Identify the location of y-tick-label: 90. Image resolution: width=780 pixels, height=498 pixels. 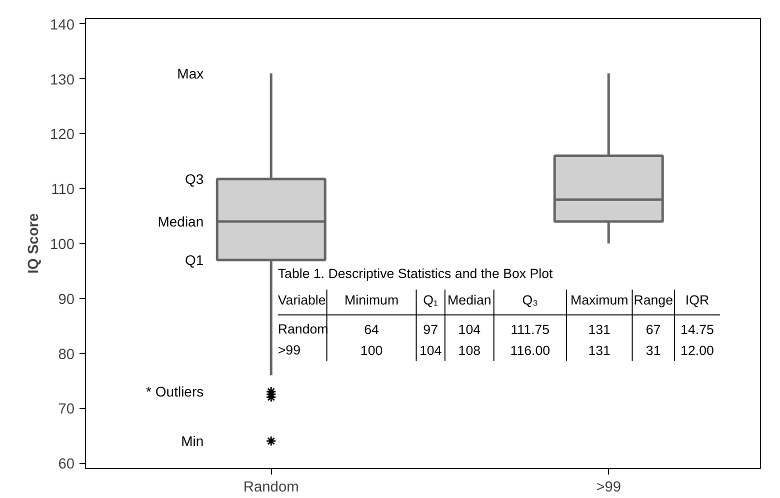
(66, 300).